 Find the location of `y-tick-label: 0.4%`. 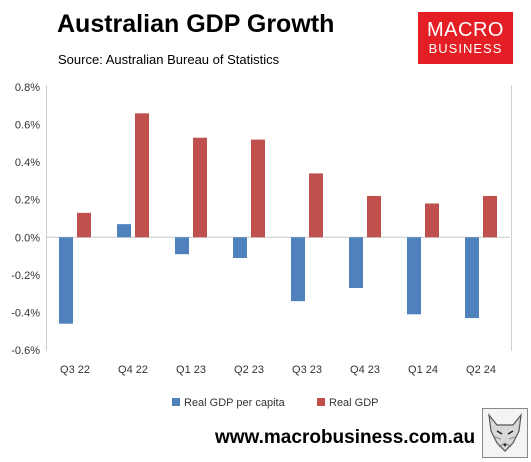

y-tick-label: 0.4% is located at coordinates (27, 163).